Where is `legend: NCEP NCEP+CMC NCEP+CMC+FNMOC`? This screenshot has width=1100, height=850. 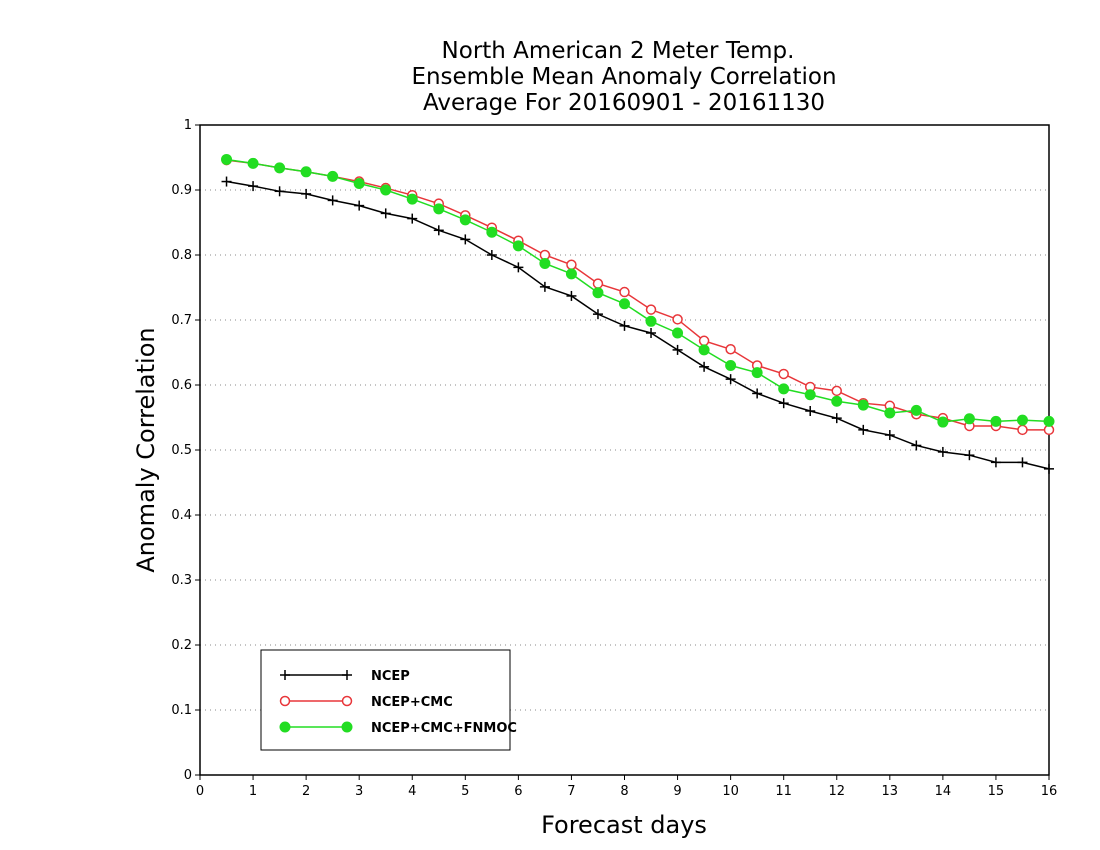 legend: NCEP NCEP+CMC NCEP+CMC+FNMOC is located at coordinates (388, 700).